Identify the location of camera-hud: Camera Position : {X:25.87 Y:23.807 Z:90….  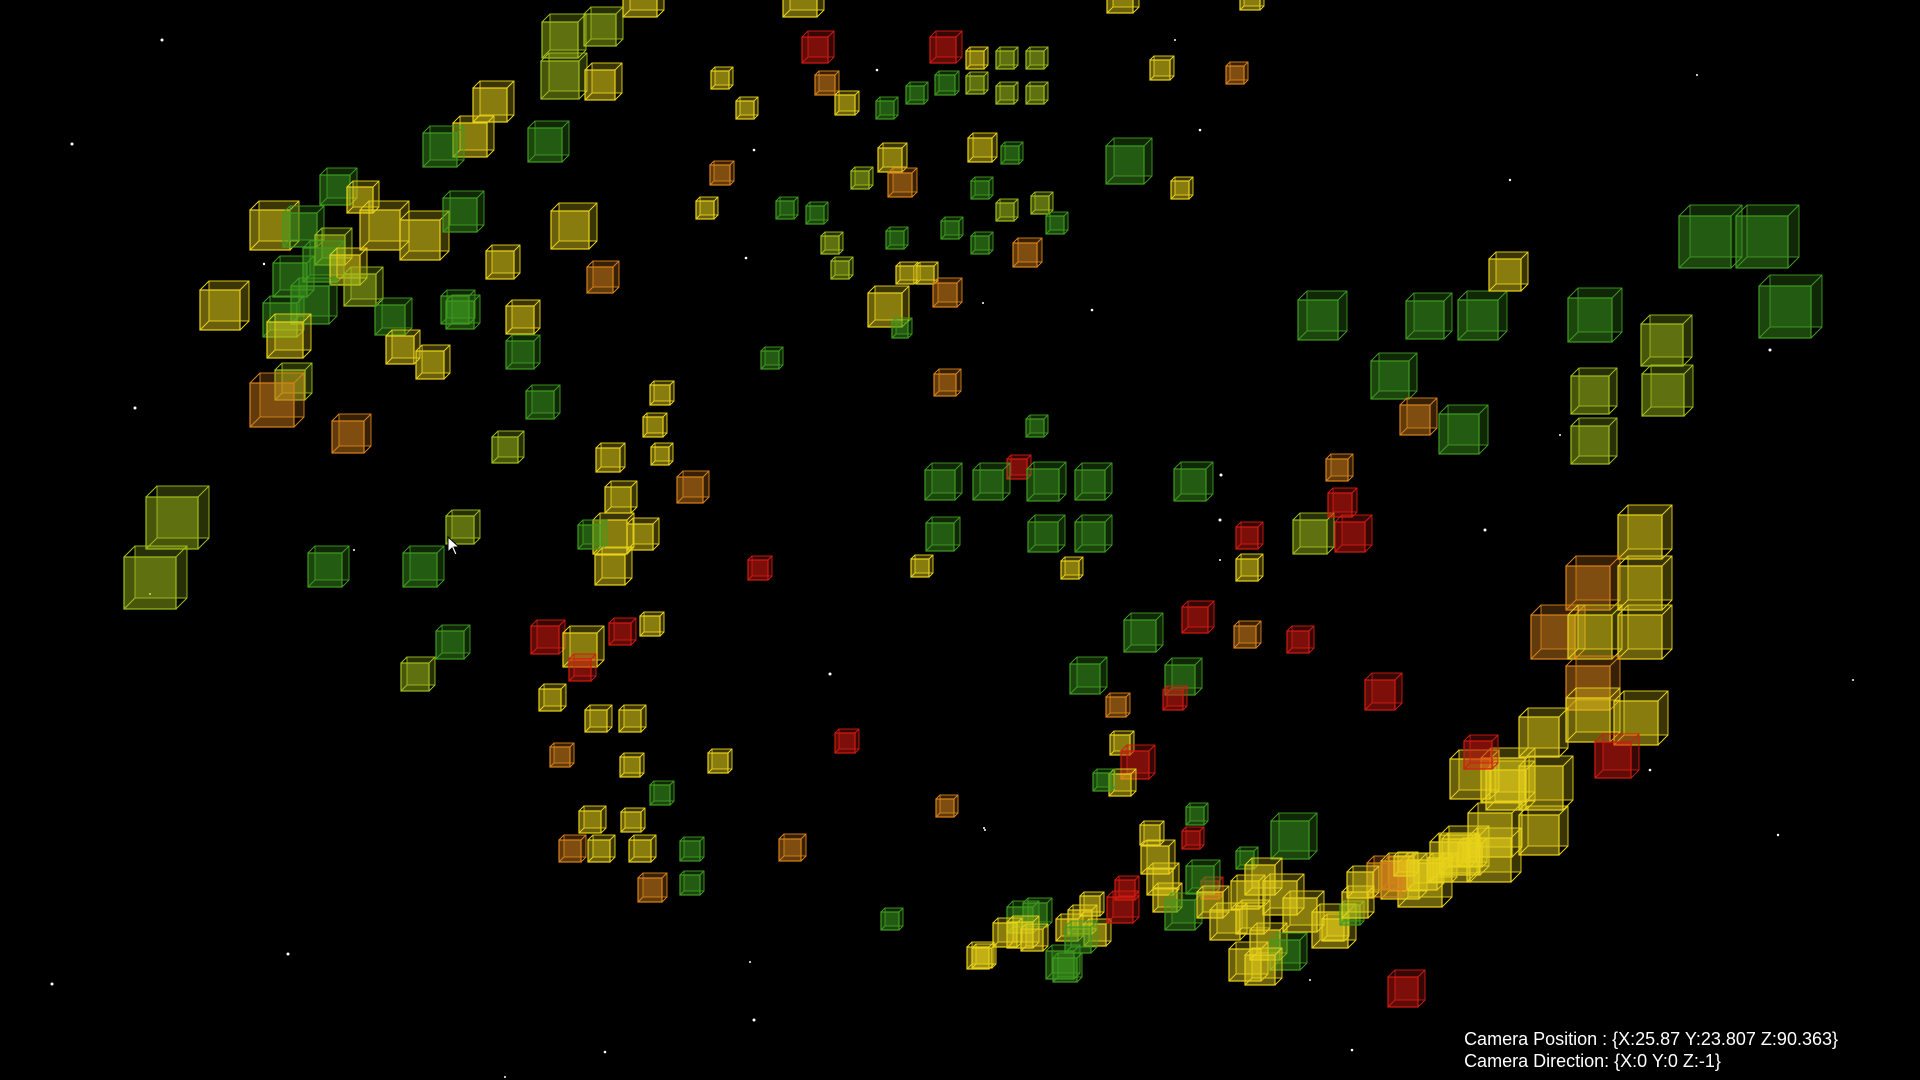
(1651, 1050).